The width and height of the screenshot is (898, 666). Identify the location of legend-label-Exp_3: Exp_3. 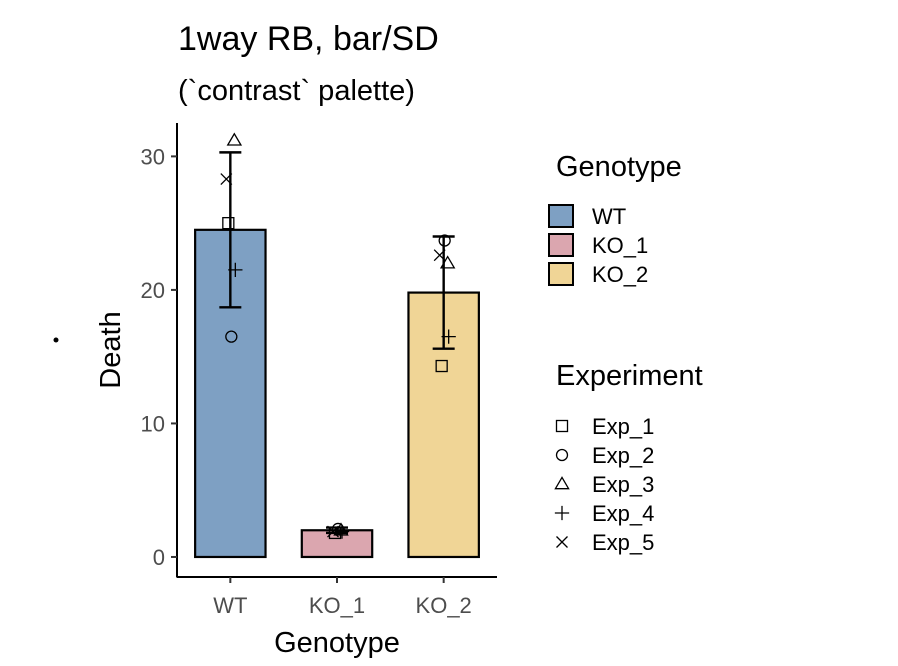
(623, 484).